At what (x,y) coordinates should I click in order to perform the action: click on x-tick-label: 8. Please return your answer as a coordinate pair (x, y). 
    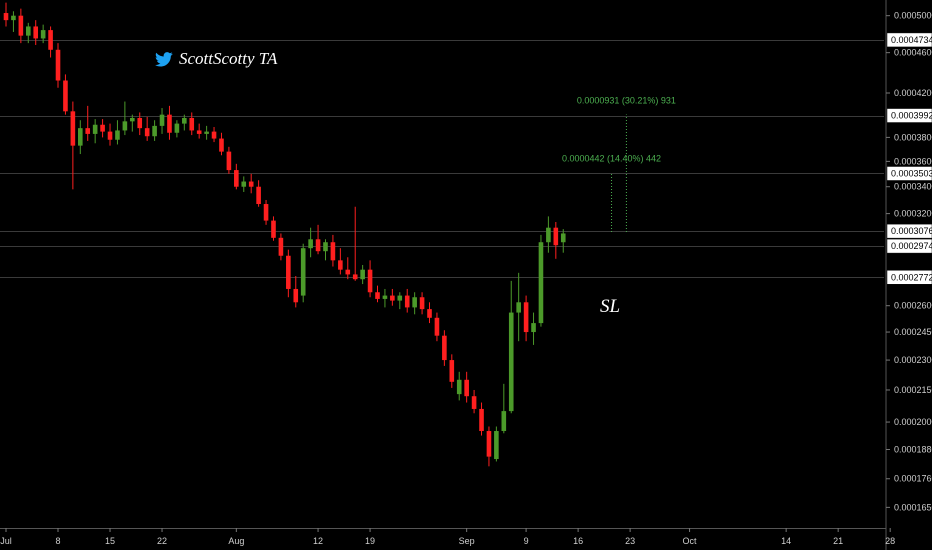
    Looking at the image, I should click on (58, 541).